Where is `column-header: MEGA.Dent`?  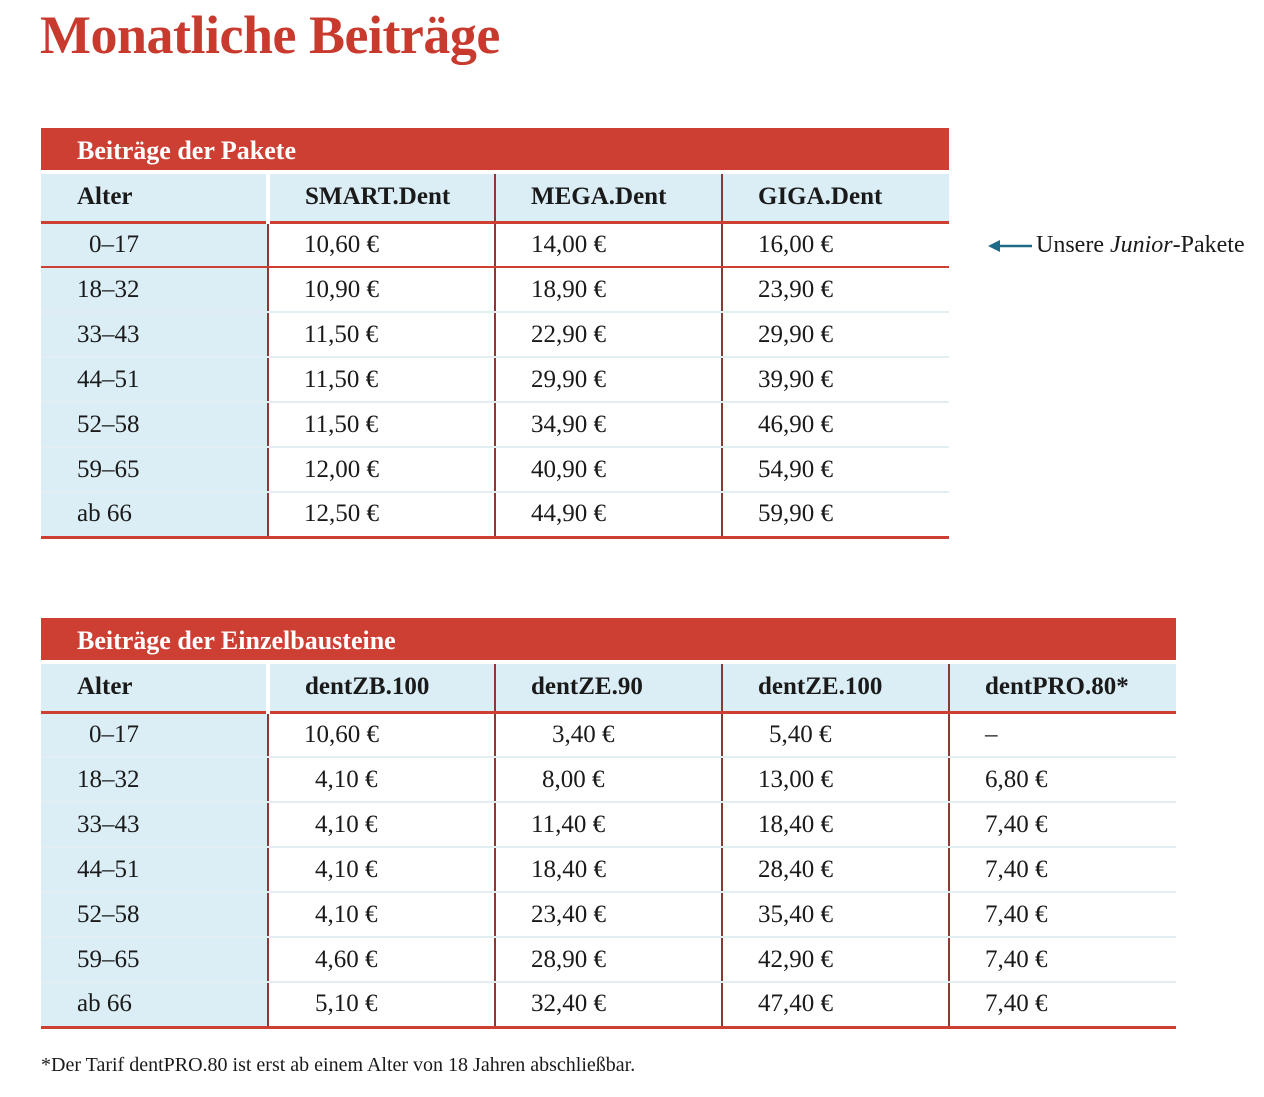 column-header: MEGA.Dent is located at coordinates (608, 199).